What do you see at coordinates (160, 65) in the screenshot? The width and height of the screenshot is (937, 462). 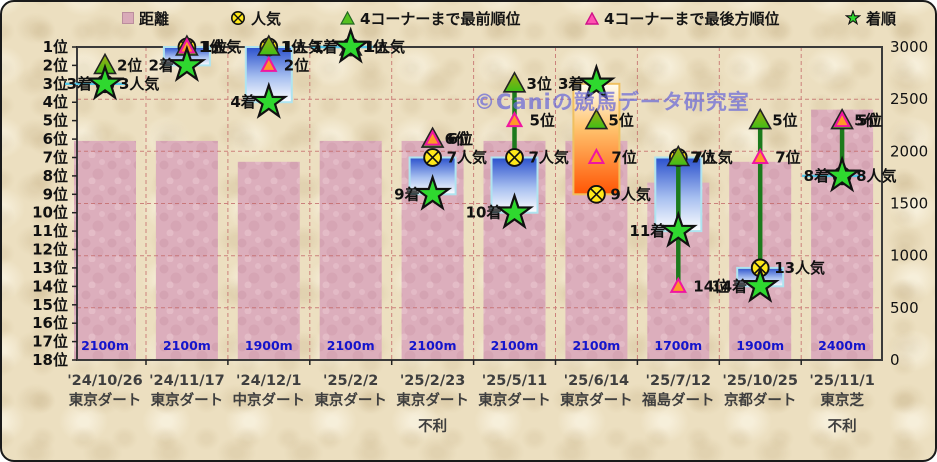 I see `finish-label: 2着` at bounding box center [160, 65].